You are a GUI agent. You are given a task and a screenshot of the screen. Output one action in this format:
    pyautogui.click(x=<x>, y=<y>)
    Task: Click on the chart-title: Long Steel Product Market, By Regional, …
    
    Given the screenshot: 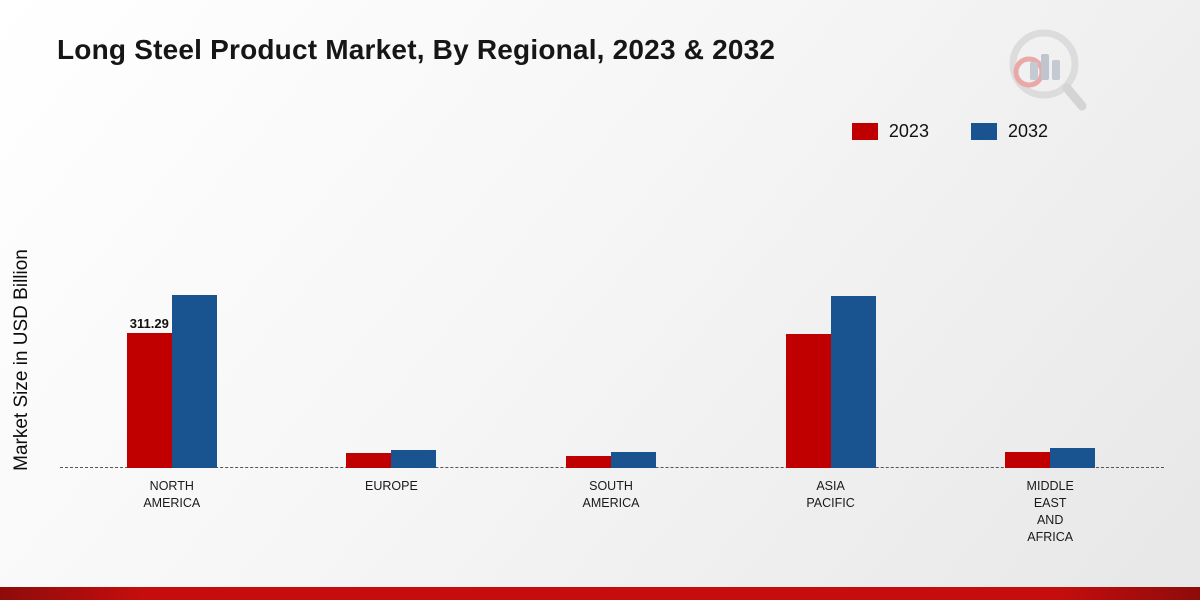 What is the action you would take?
    pyautogui.click(x=416, y=49)
    